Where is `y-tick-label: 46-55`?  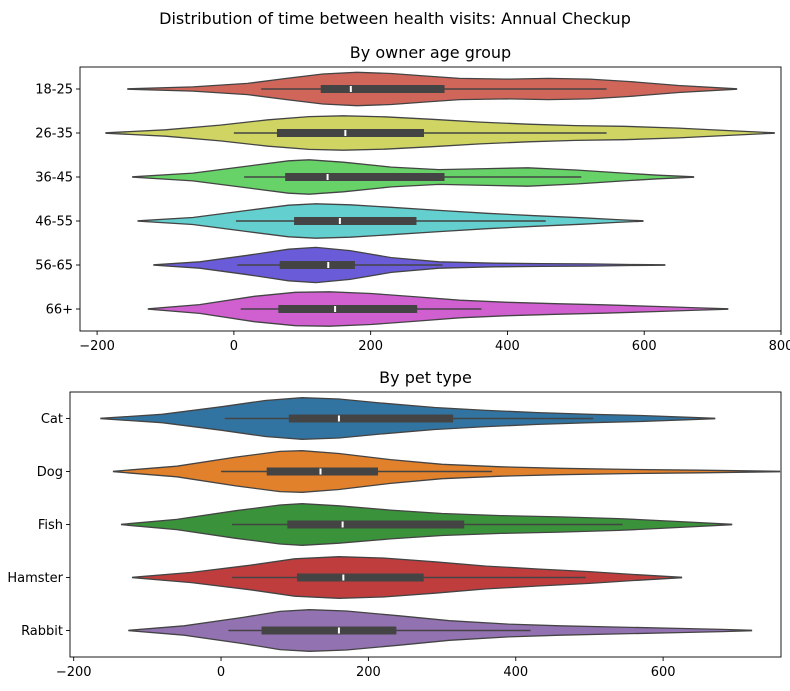
y-tick-label: 46-55 is located at coordinates (54, 222).